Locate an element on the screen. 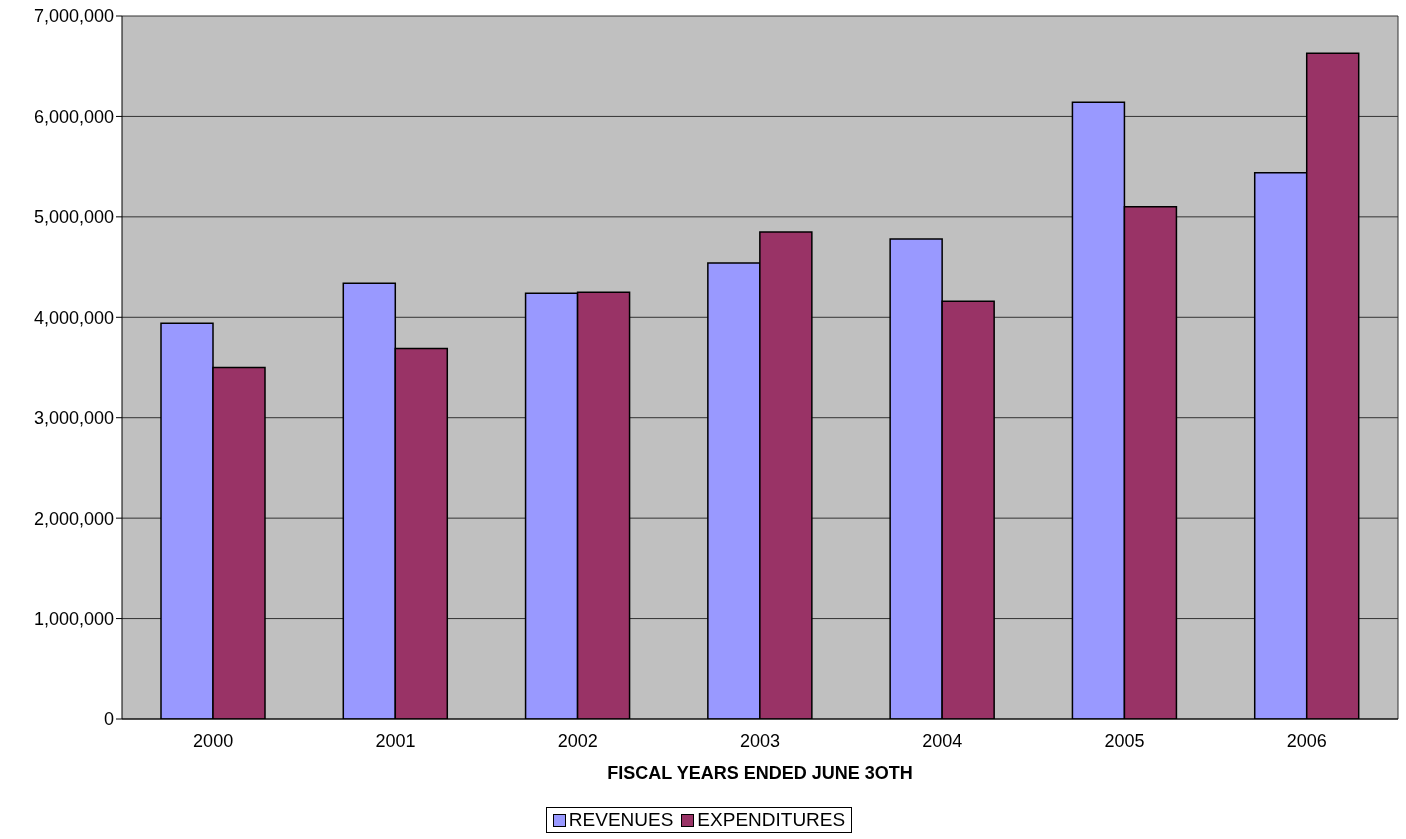 This screenshot has height=839, width=1406. x-tick-label: 2000 is located at coordinates (213, 740).